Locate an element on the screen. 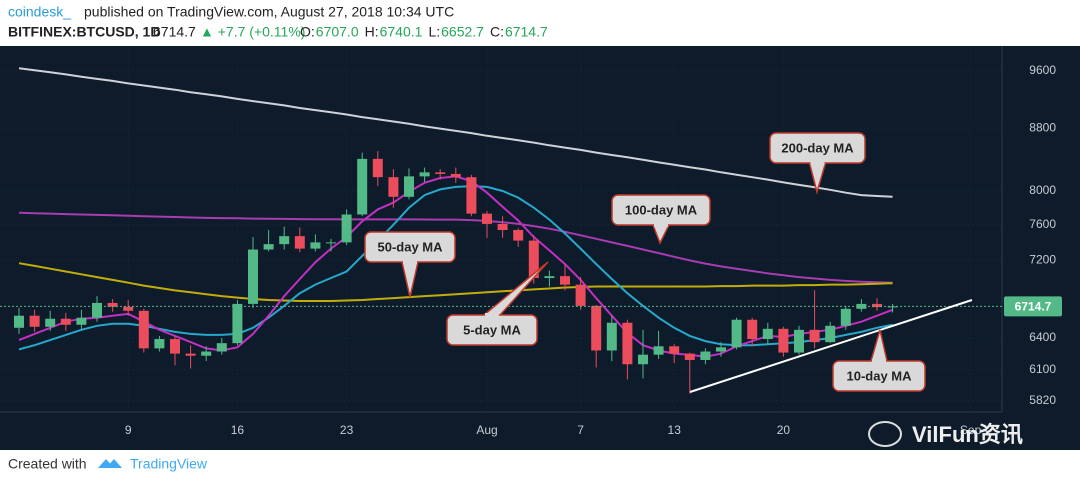 This screenshot has width=1080, height=483. x-tick-label: Sep is located at coordinates (971, 430).